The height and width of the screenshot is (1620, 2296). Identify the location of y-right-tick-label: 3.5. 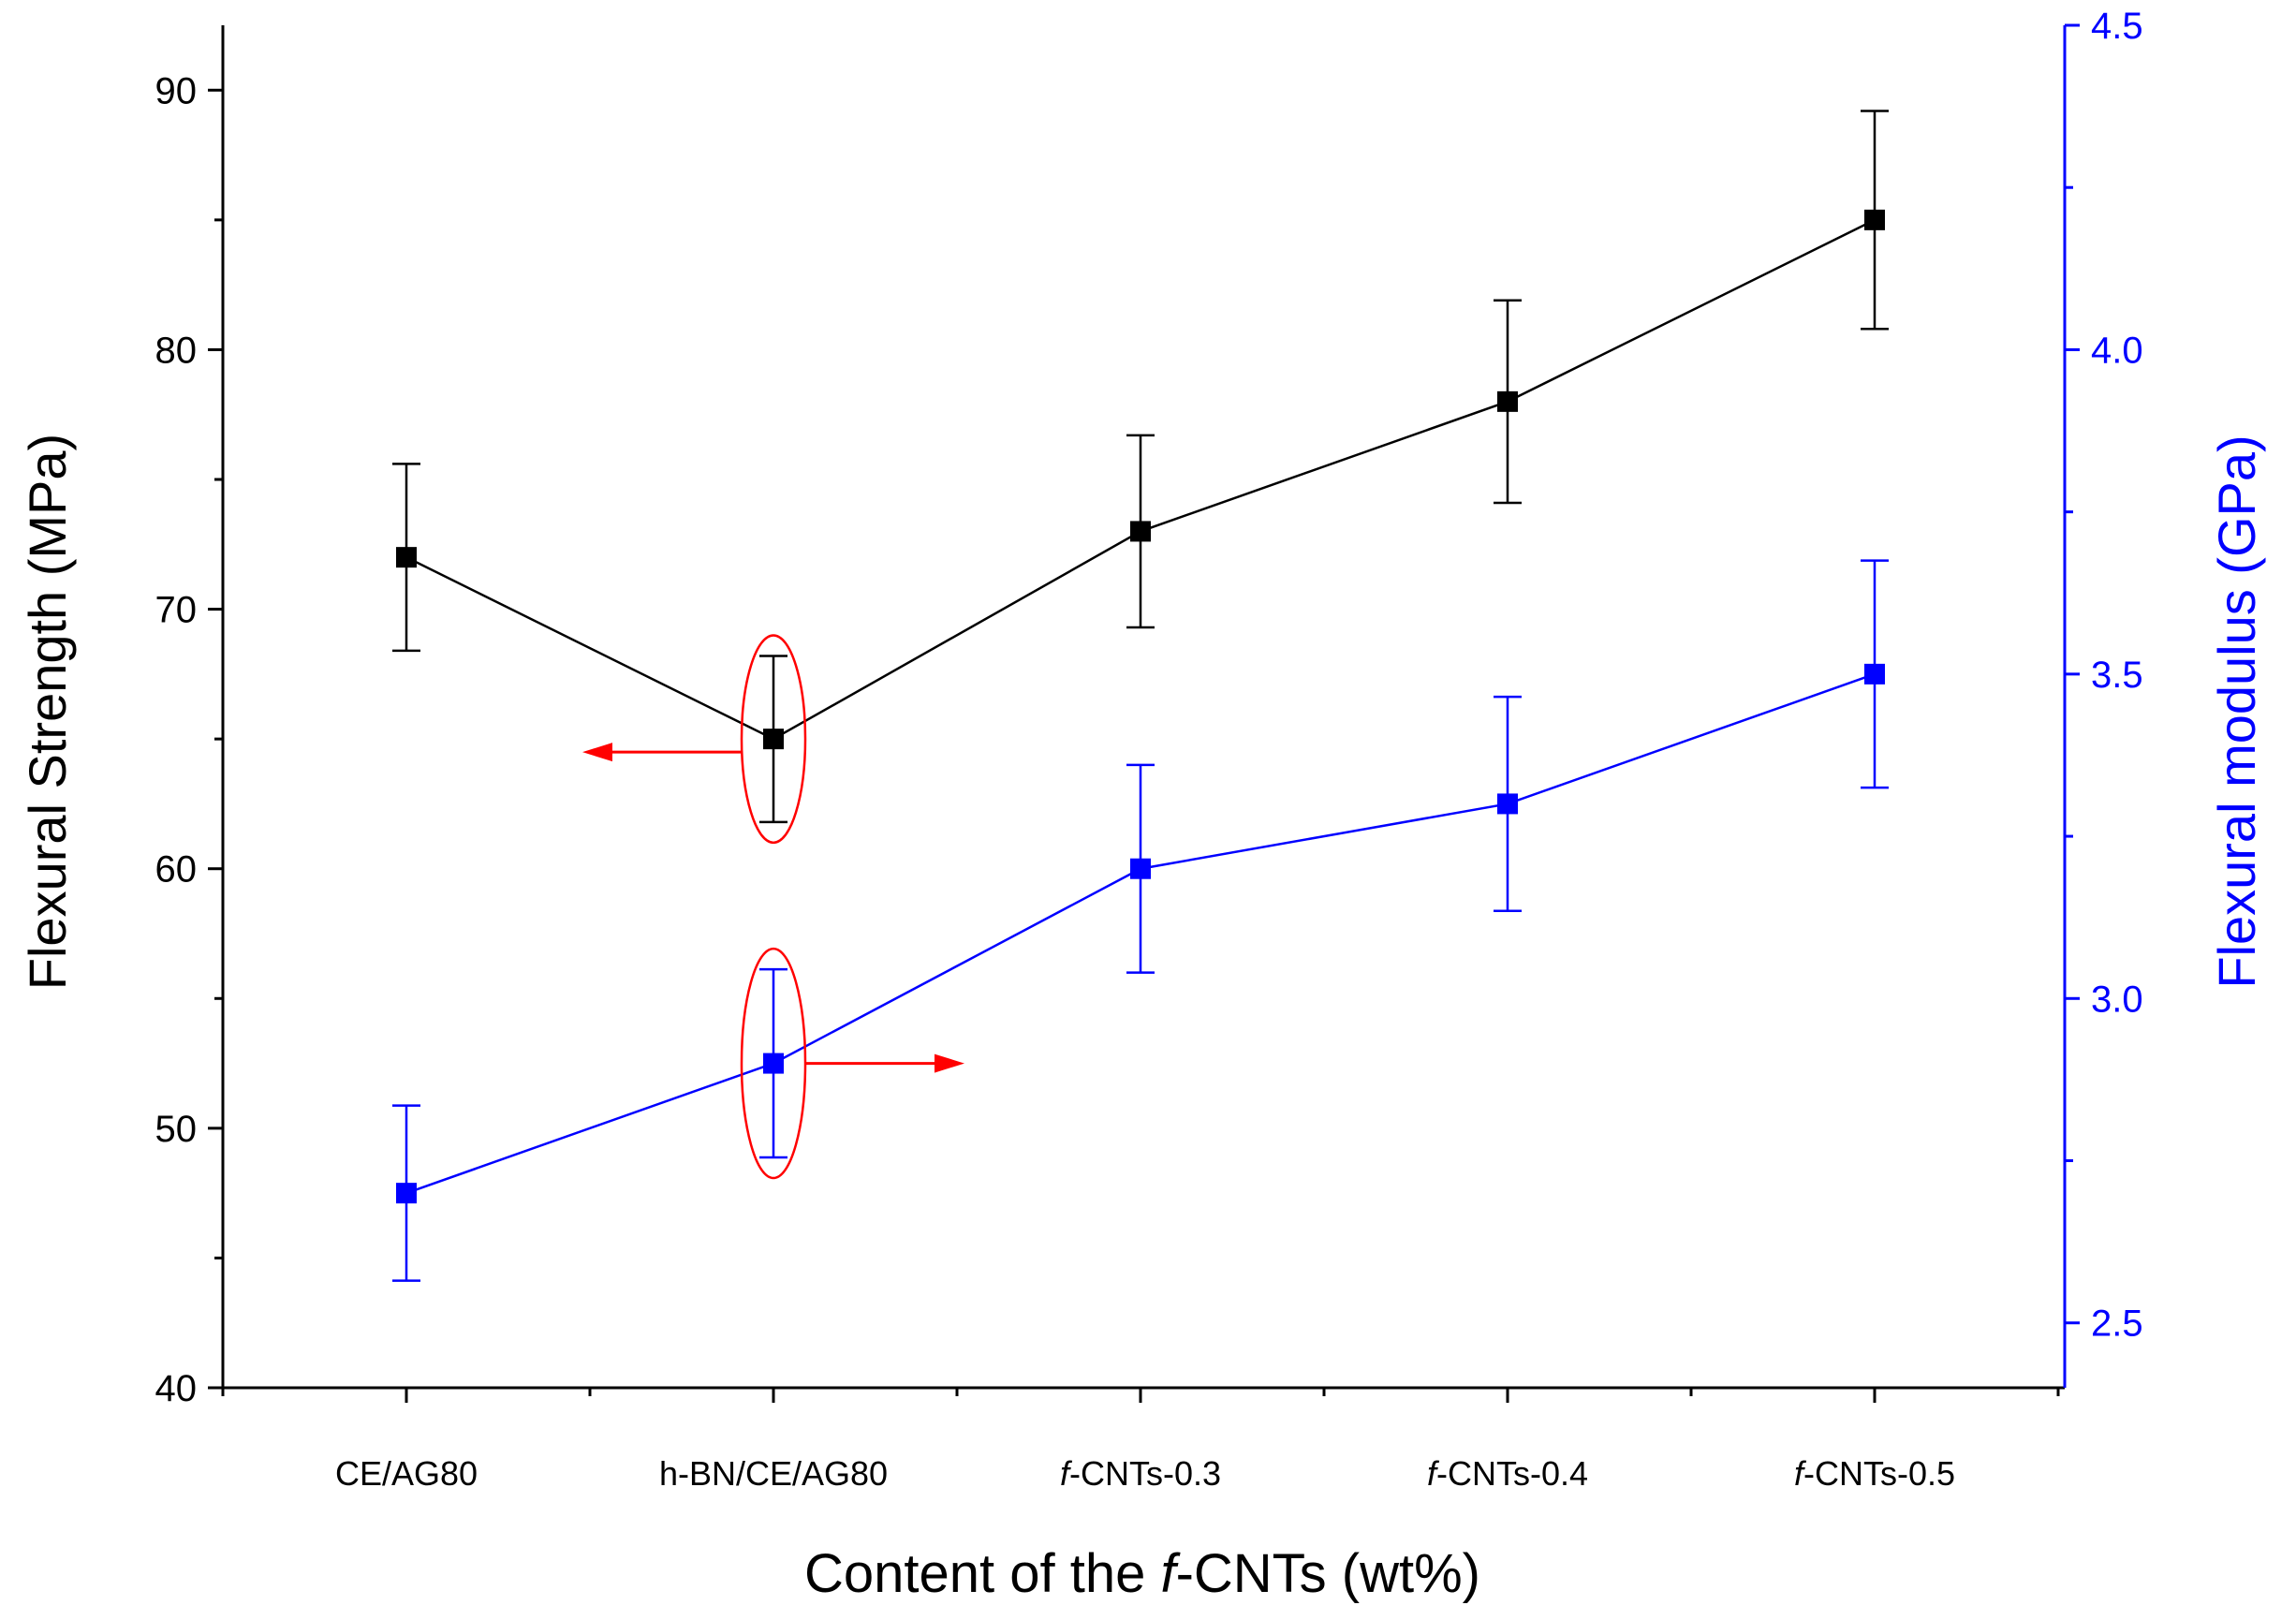
(2117, 675).